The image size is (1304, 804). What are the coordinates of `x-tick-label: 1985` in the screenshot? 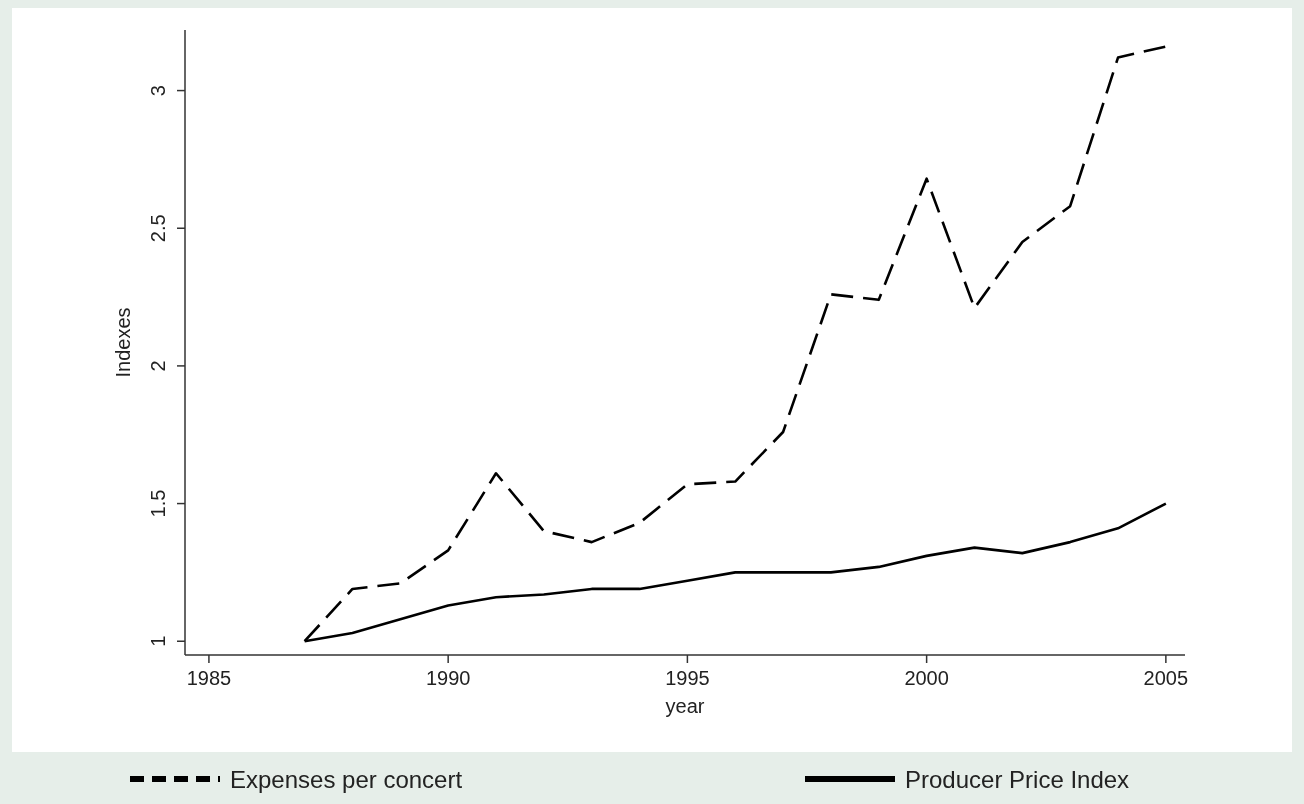 It's located at (209, 678).